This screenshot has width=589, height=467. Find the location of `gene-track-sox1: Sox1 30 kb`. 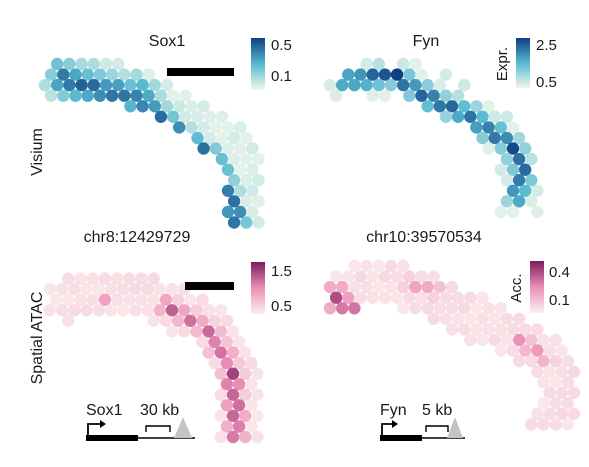

gene-track-sox1: Sox1 30 kb is located at coordinates (140, 421).